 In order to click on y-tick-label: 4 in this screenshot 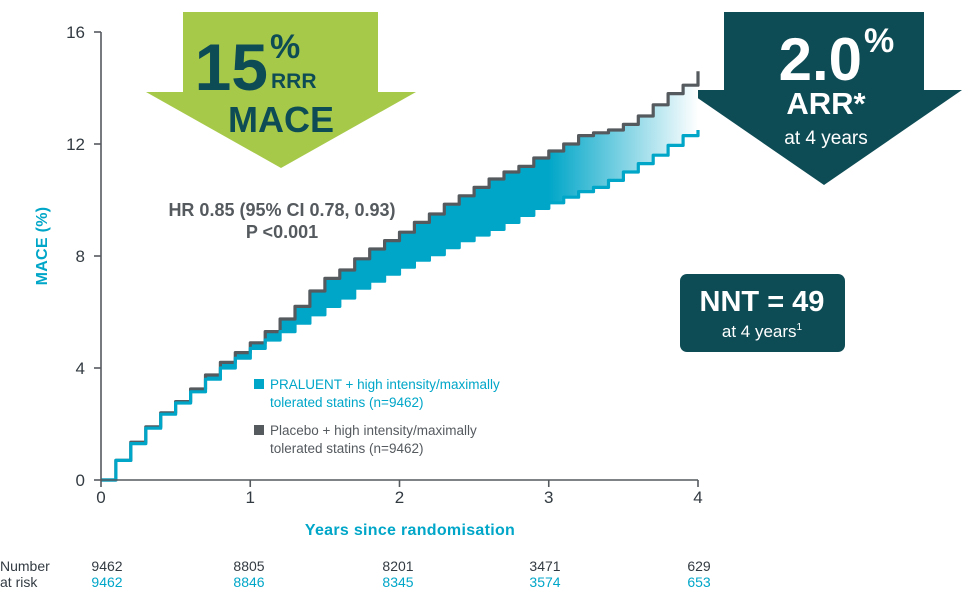, I will do `click(80, 368)`.